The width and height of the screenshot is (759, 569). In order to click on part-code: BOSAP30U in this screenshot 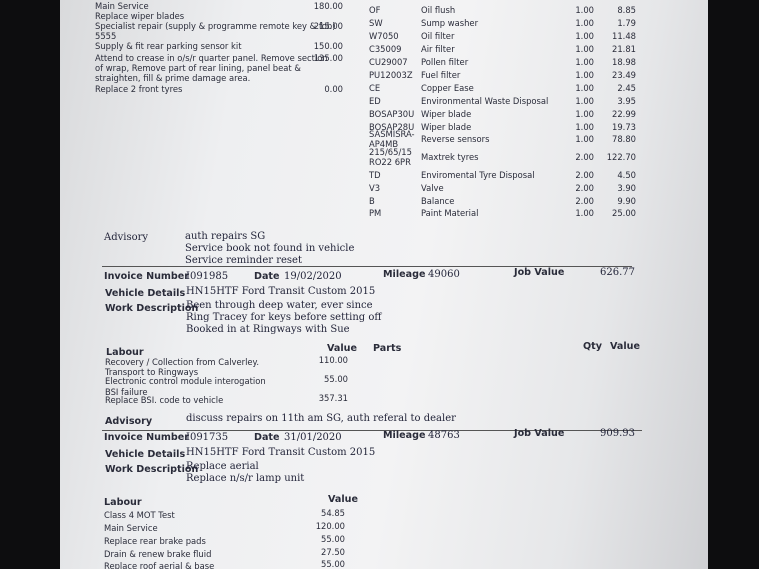, I will do `click(392, 114)`.